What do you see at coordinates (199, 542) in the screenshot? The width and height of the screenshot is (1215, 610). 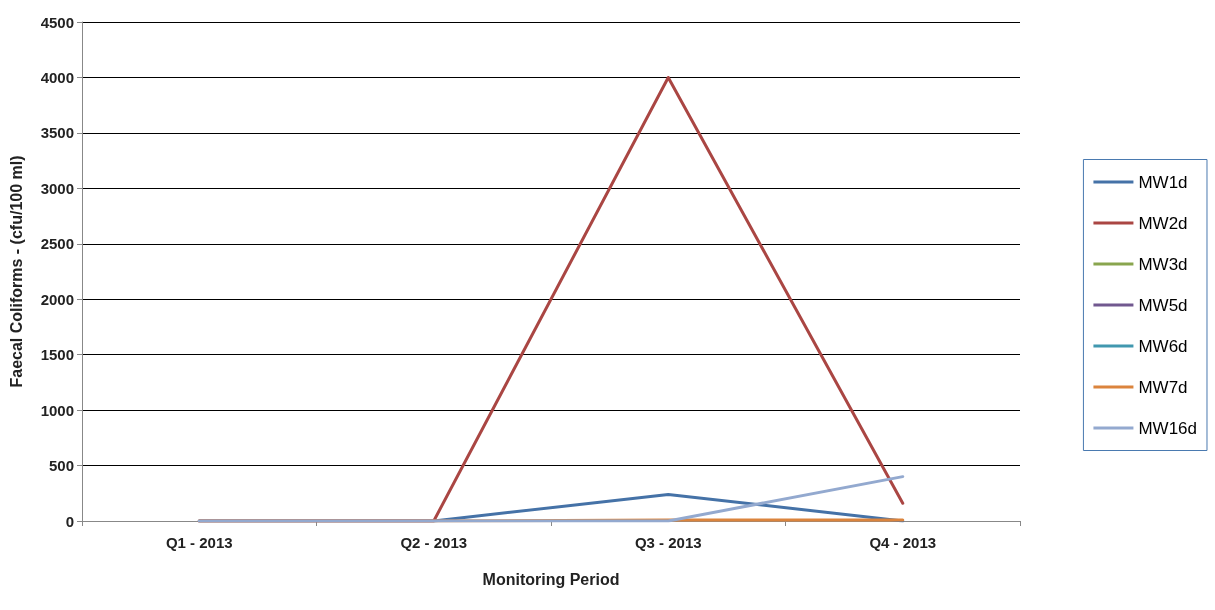 I see `x-tick-label: Q1 - 2013` at bounding box center [199, 542].